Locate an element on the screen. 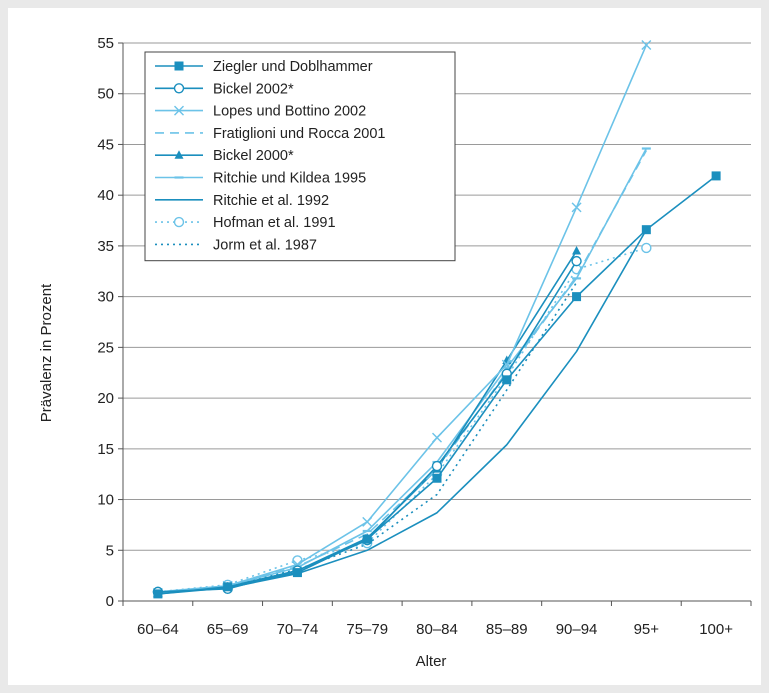  x-tick-label: 65–69 is located at coordinates (228, 629).